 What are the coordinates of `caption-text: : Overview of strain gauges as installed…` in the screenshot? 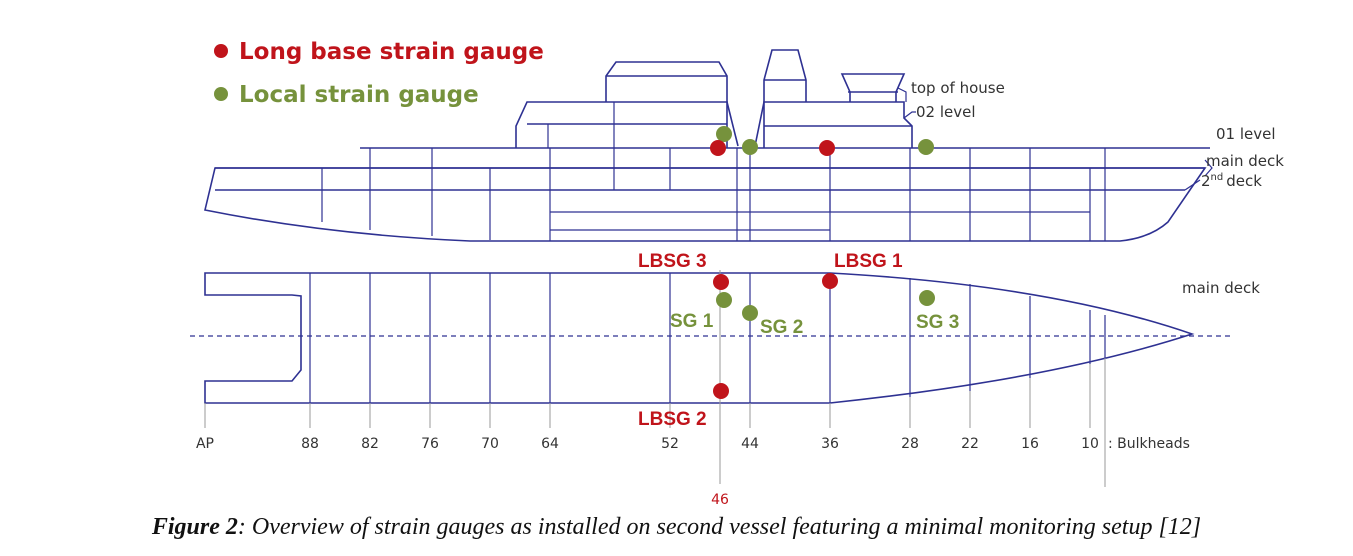 It's located at (719, 527).